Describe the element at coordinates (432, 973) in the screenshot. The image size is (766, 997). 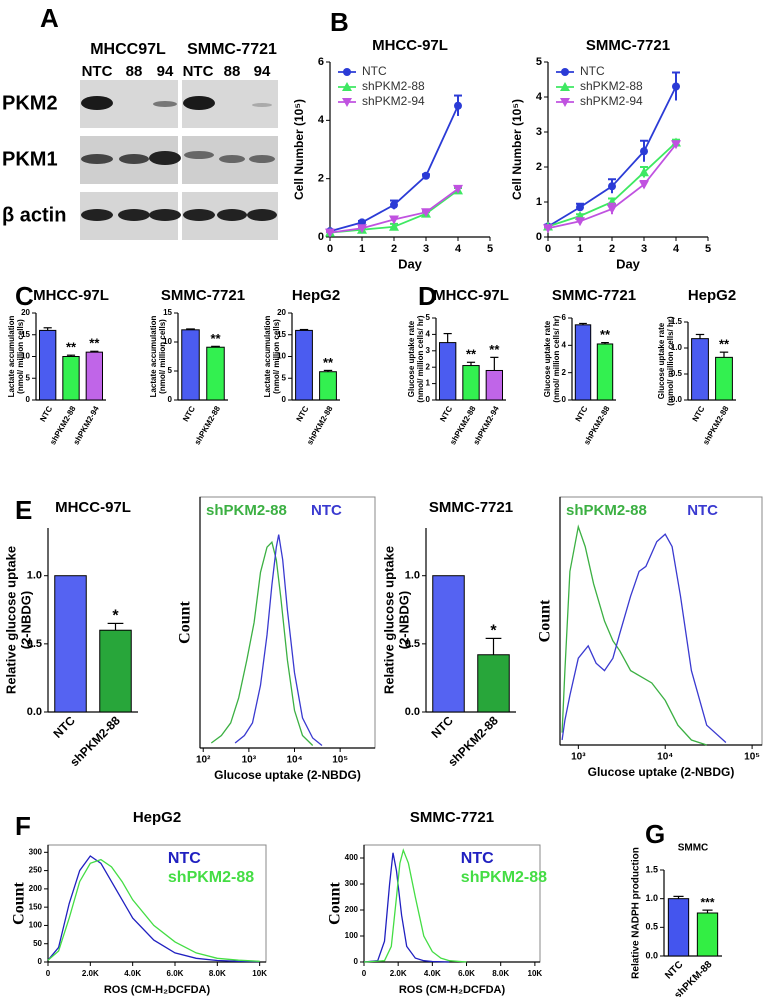
I see `x-tick-label: 4.0K` at that location.